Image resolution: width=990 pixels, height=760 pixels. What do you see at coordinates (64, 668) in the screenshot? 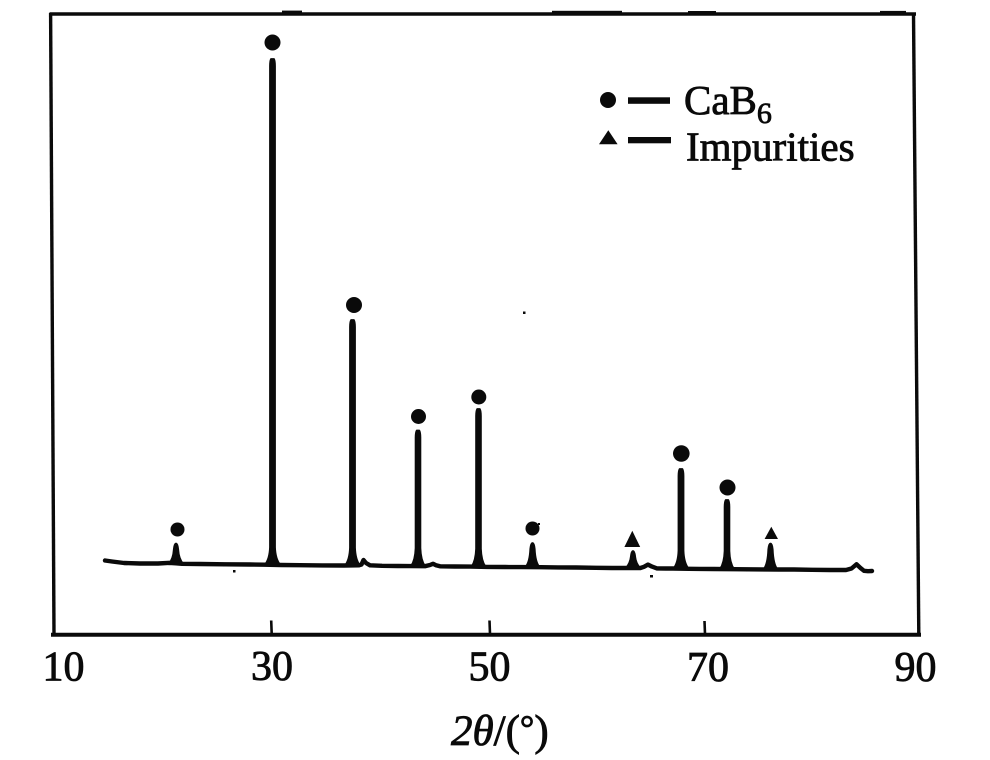
I see `svg-text: 10` at bounding box center [64, 668].